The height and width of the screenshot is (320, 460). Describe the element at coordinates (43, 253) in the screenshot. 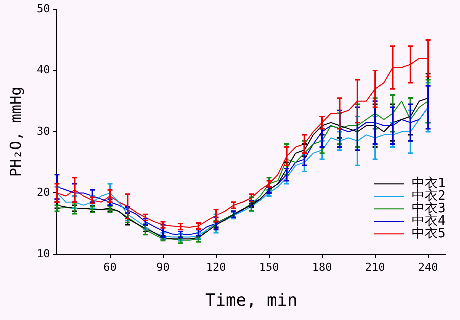

I see `y-tick-label: 10` at that location.